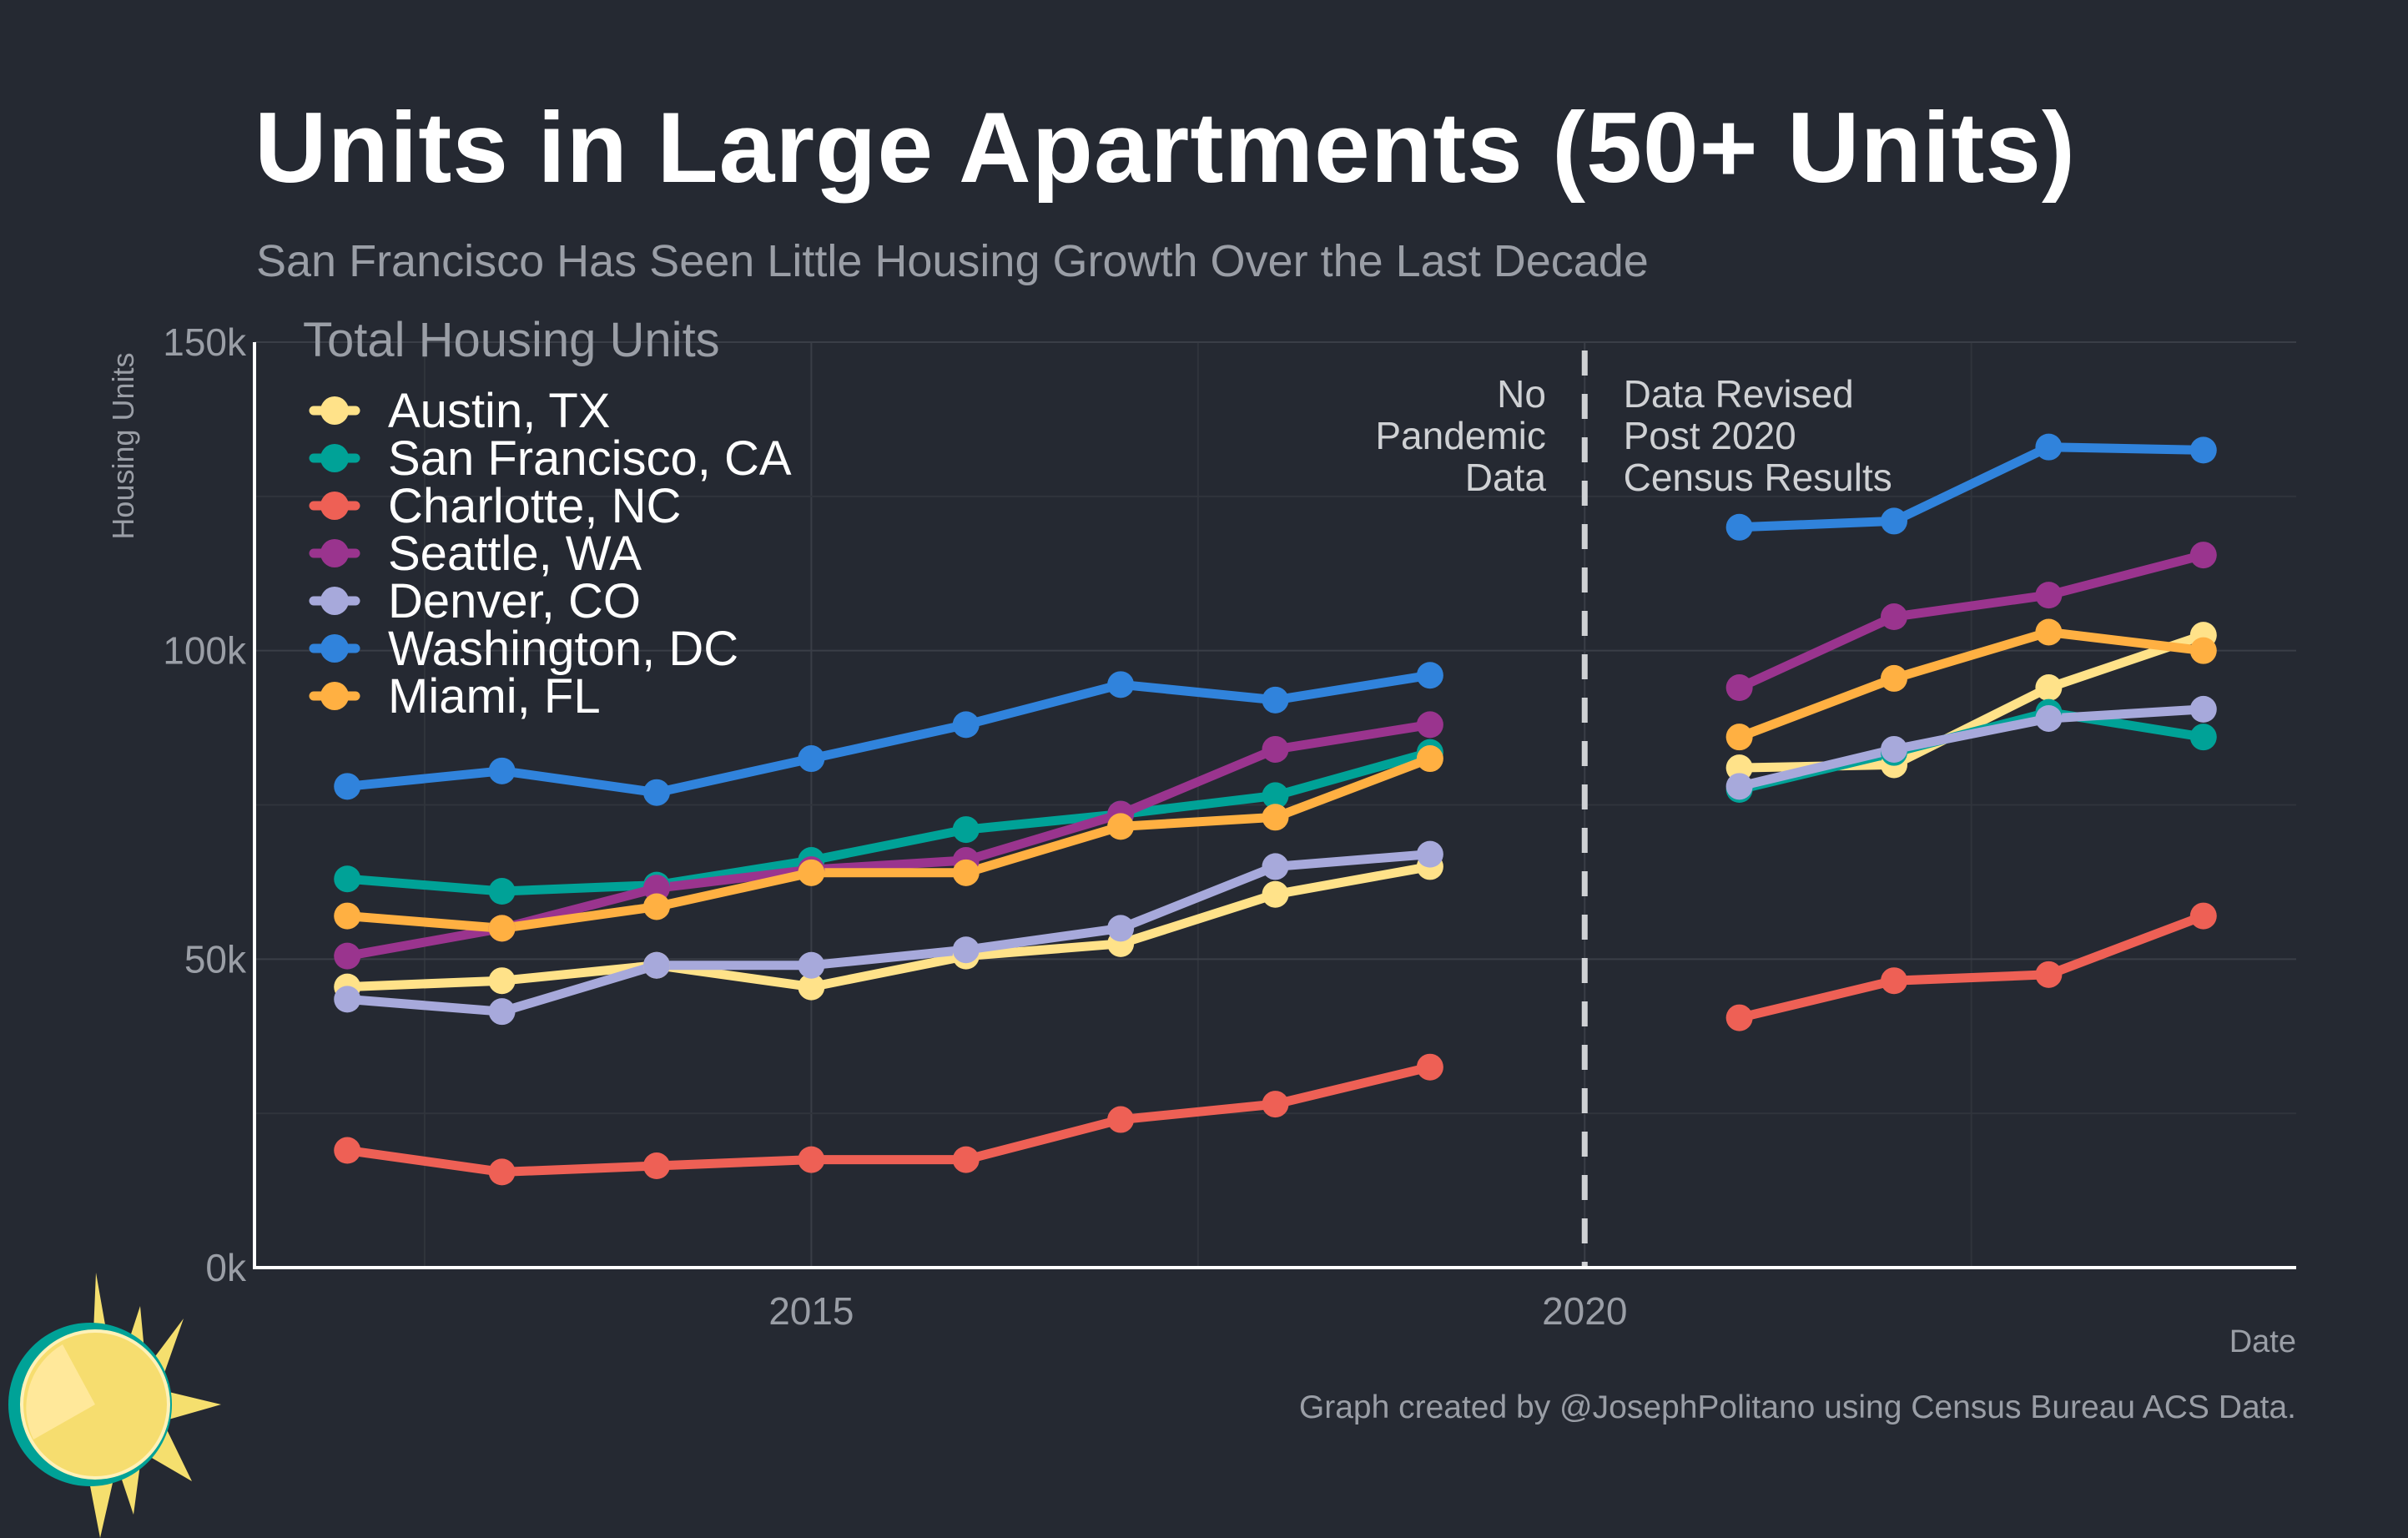  What do you see at coordinates (114, 1405) in the screenshot?
I see `sun-logo-icon` at bounding box center [114, 1405].